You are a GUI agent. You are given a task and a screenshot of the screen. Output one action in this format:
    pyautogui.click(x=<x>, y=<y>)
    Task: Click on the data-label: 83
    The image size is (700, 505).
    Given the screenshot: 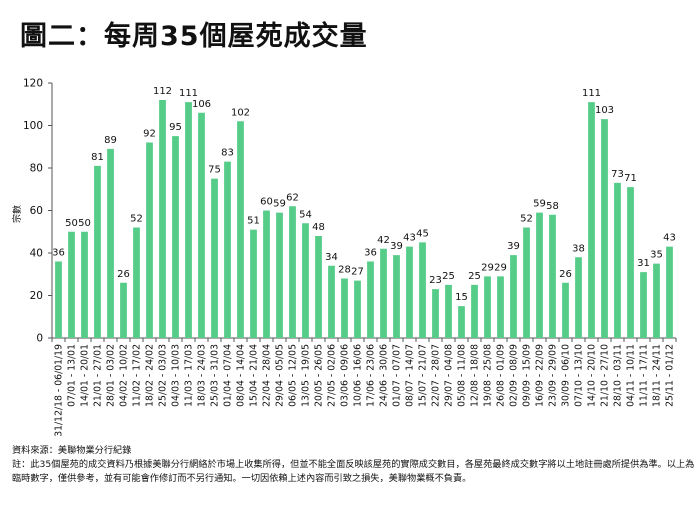 What is the action you would take?
    pyautogui.click(x=227, y=153)
    